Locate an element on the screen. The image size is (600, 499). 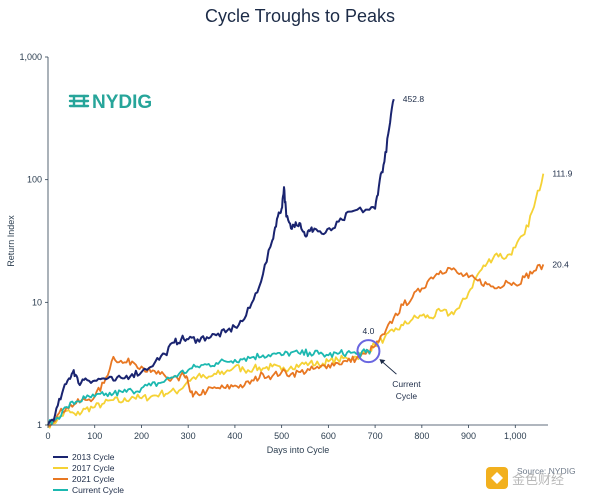
end-label-3: 20.4 is located at coordinates (560, 264).